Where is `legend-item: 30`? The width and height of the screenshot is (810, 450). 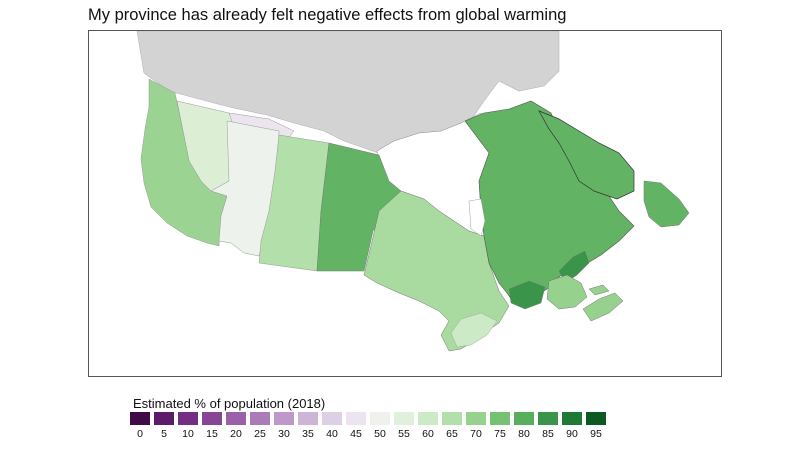
legend-item: 30 is located at coordinates (286, 426).